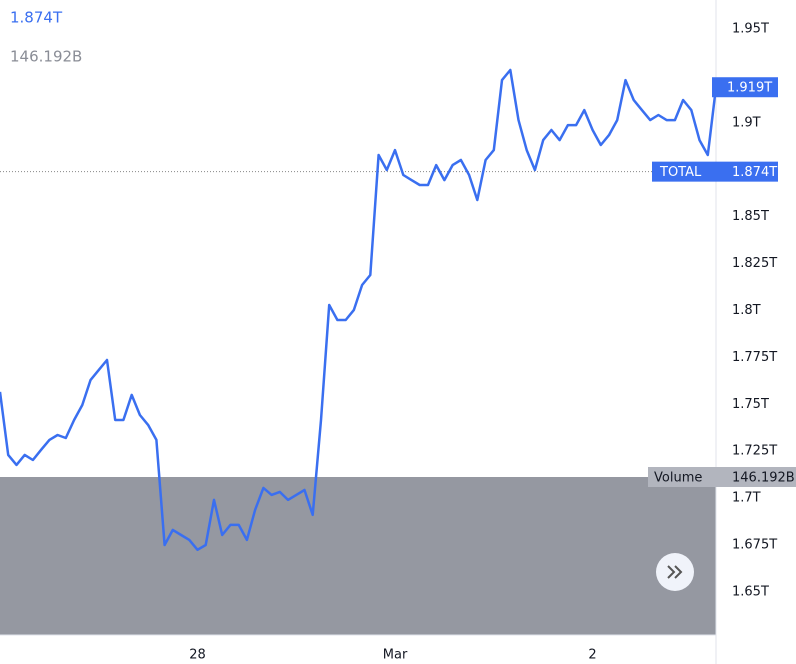 The image size is (796, 664). What do you see at coordinates (750, 591) in the screenshot?
I see `y-tick-label: 1.65T` at bounding box center [750, 591].